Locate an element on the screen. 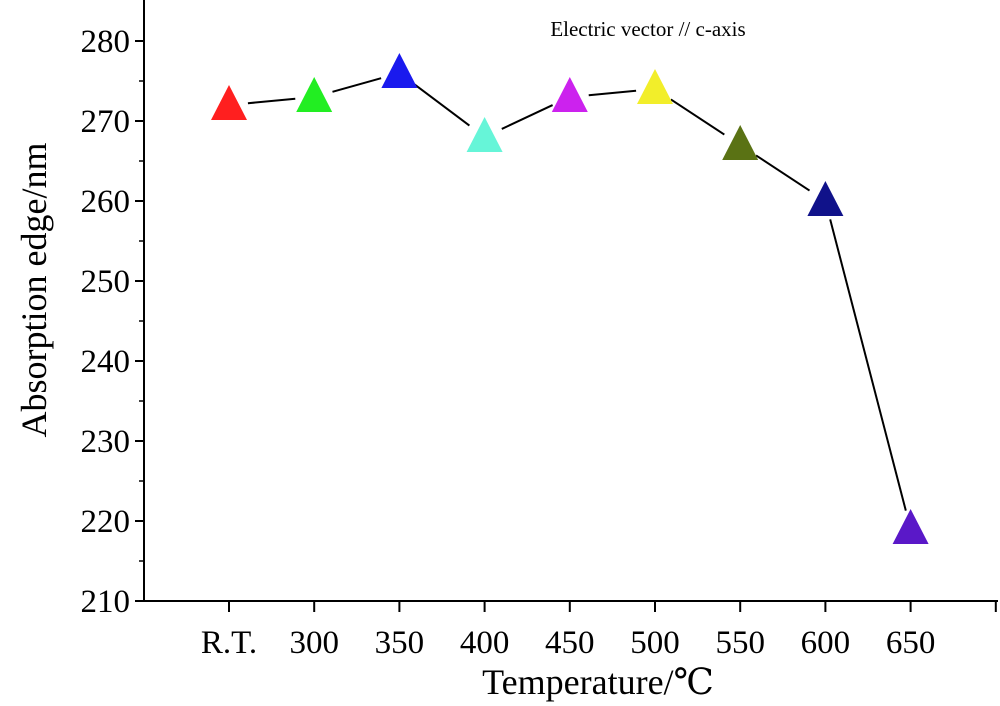 The image size is (1000, 706). x-tick-label: R.T. is located at coordinates (229, 643).